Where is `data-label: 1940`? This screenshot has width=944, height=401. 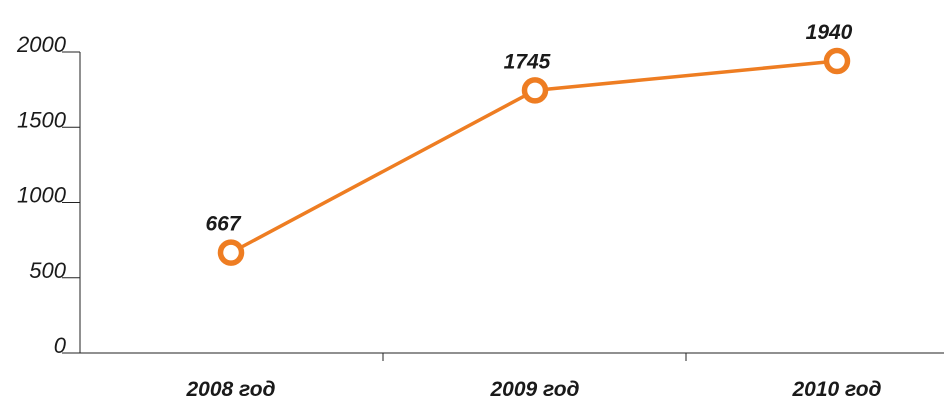
data-label: 1940 is located at coordinates (829, 32).